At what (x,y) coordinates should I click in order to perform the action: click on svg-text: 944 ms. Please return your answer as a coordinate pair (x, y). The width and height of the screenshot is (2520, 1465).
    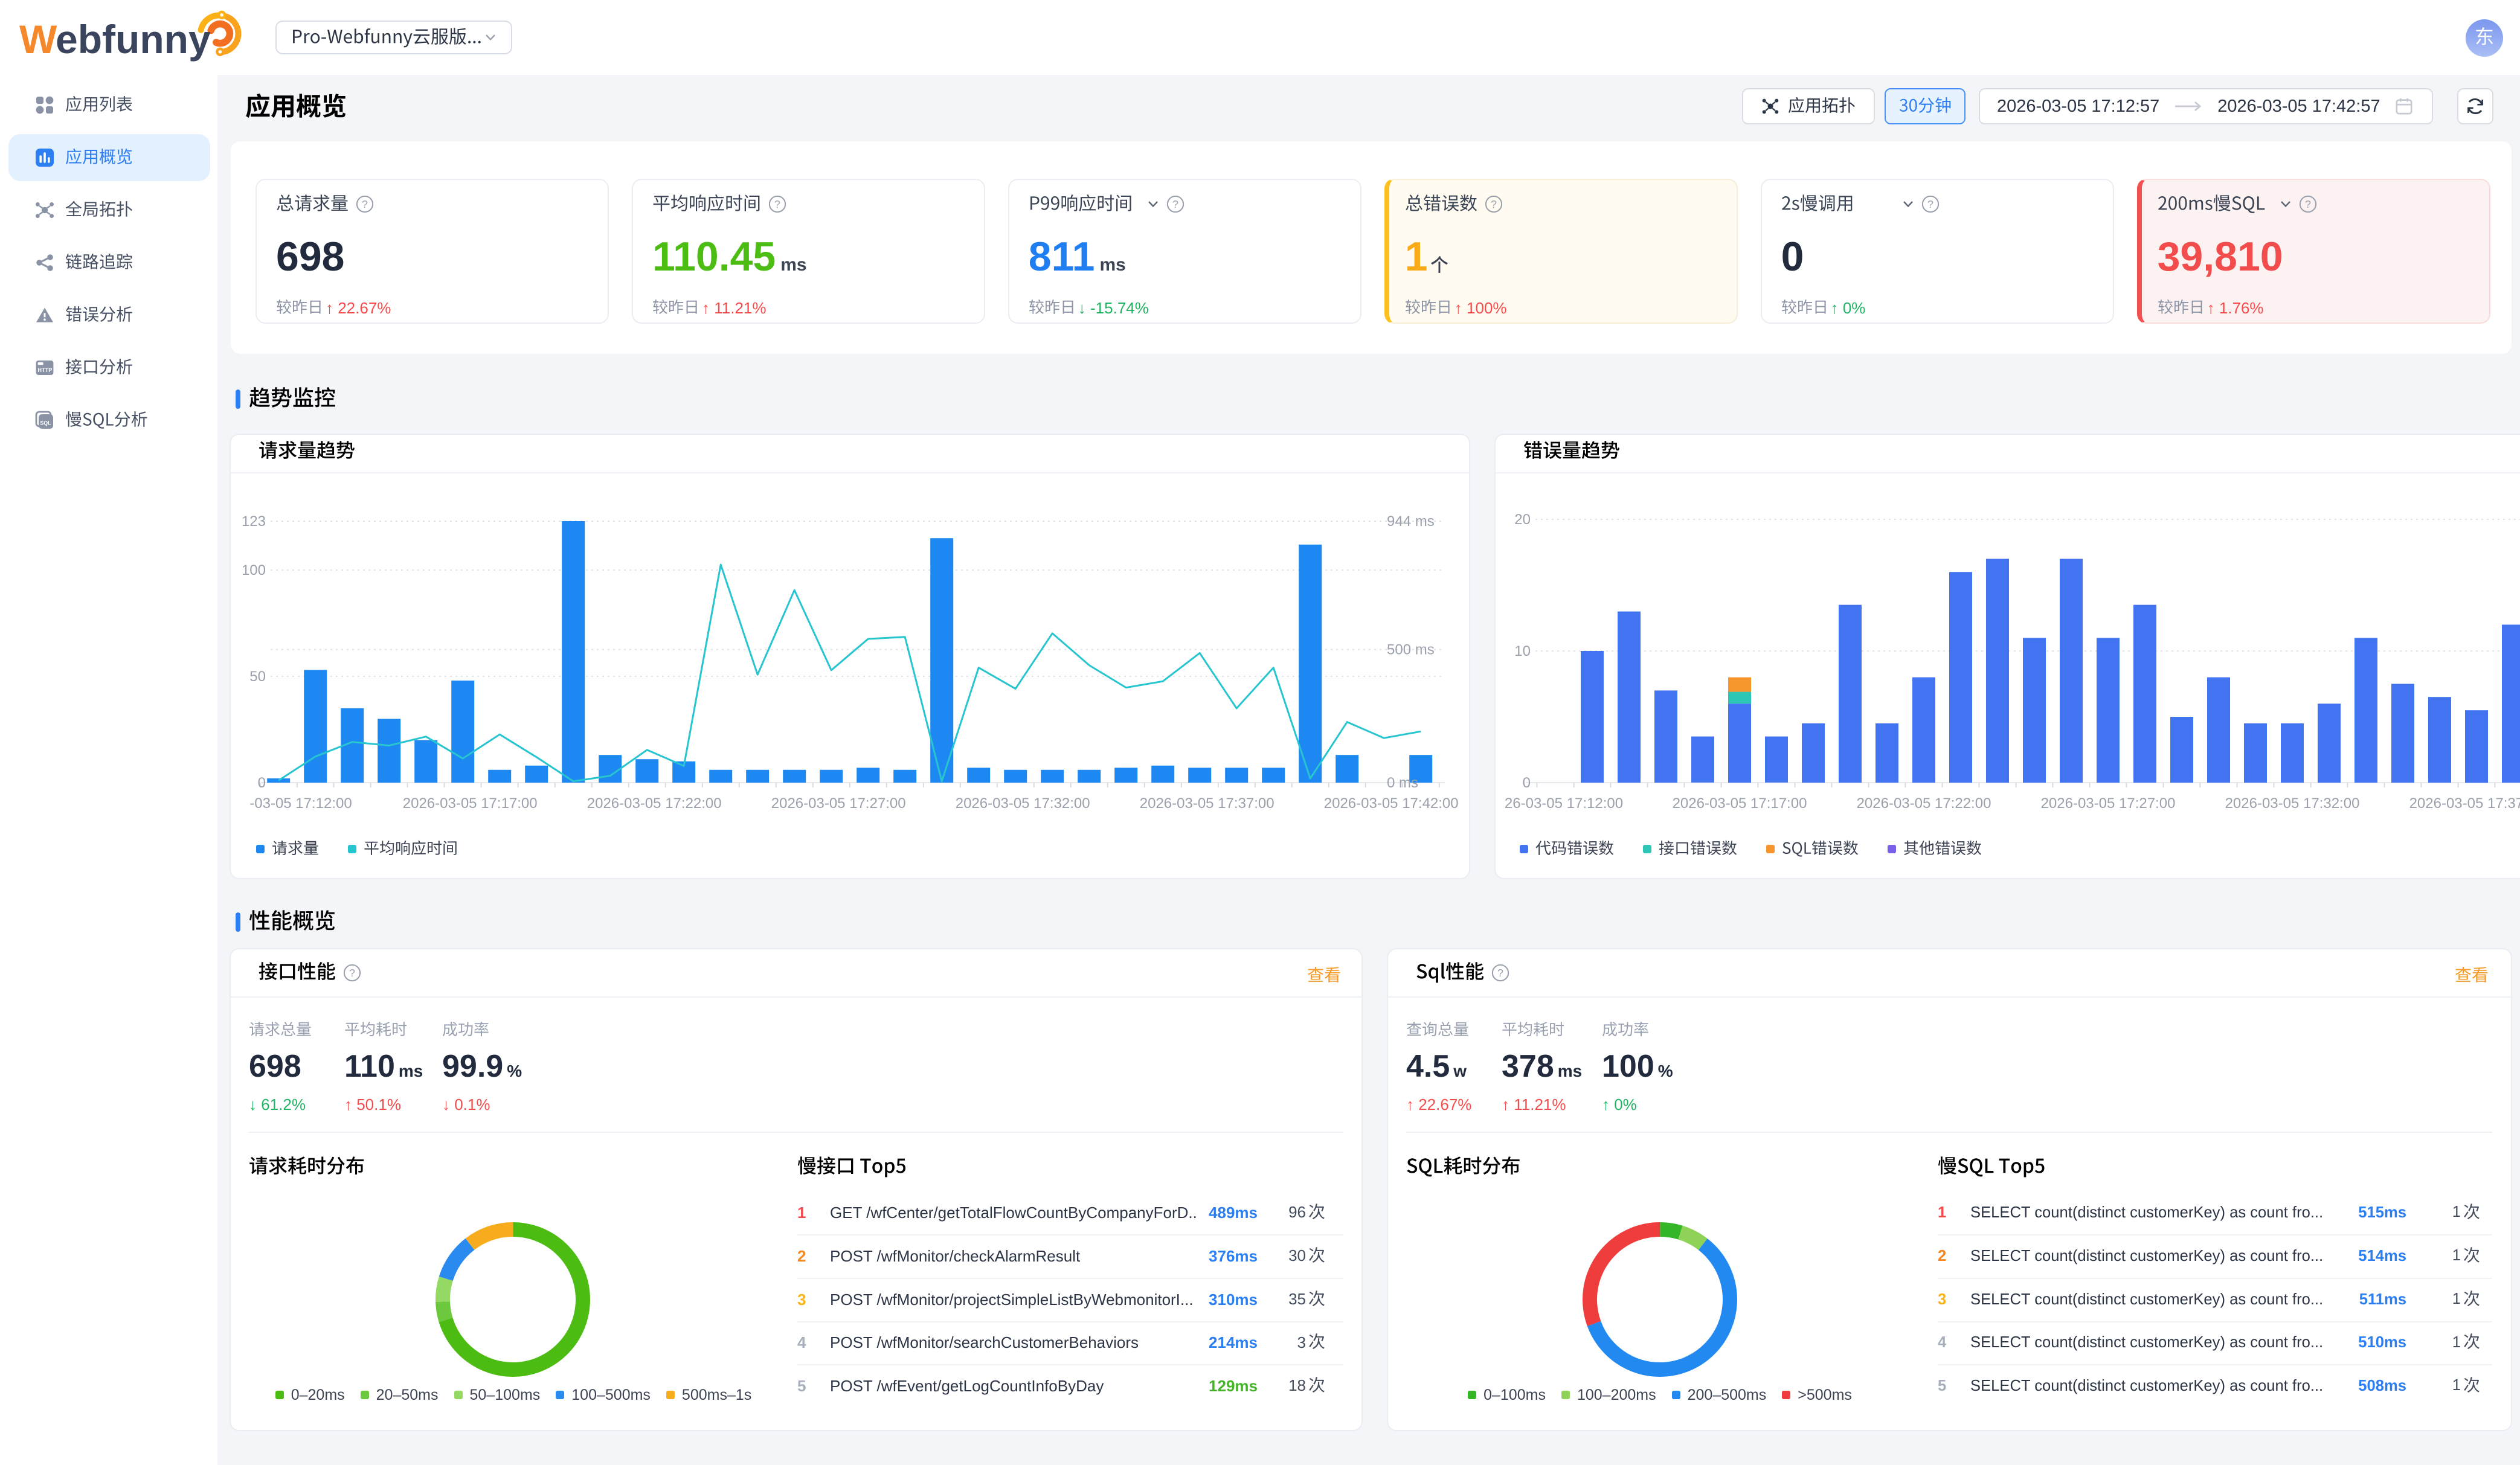
    Looking at the image, I should click on (1411, 521).